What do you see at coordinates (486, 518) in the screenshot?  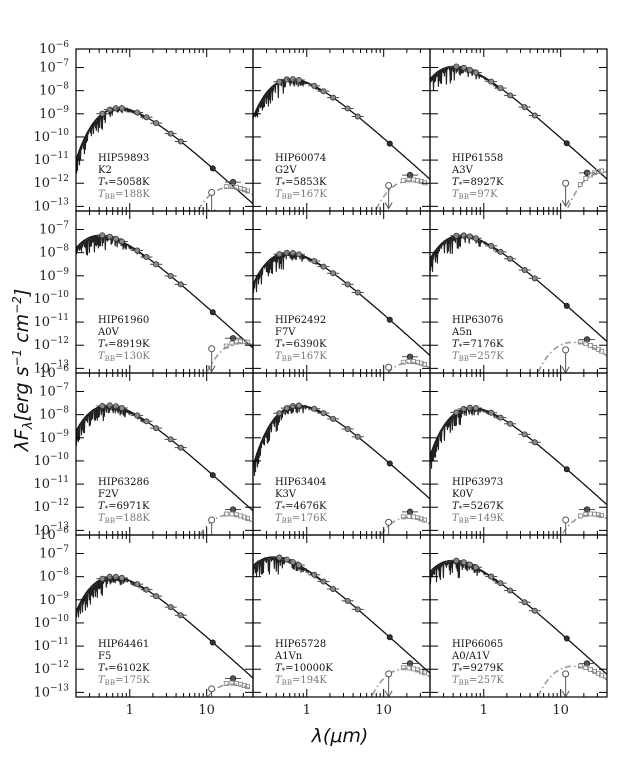 I see `tbb-value: =149K` at bounding box center [486, 518].